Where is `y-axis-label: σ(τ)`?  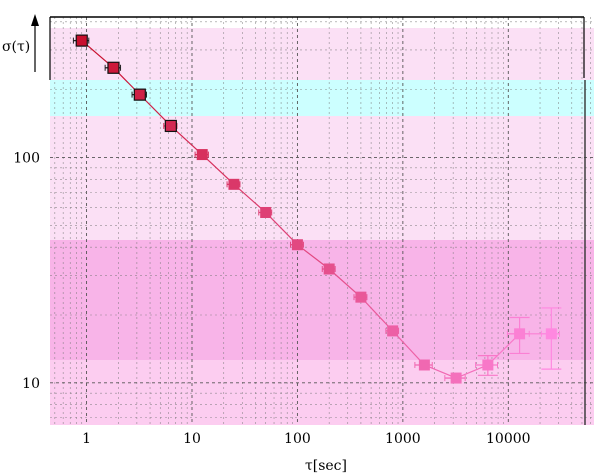
y-axis-label: σ(τ) is located at coordinates (16, 47).